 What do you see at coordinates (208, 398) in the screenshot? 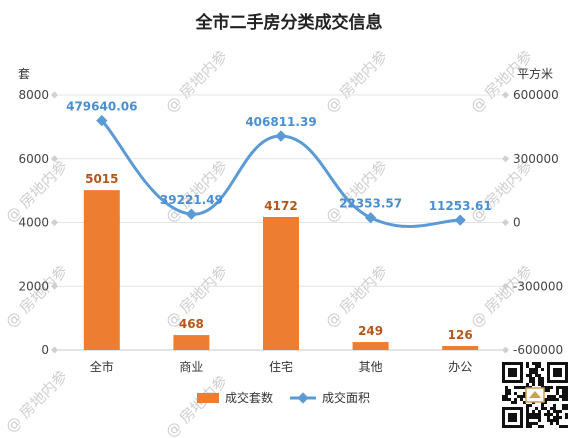
I see `legend-swatch-bar` at bounding box center [208, 398].